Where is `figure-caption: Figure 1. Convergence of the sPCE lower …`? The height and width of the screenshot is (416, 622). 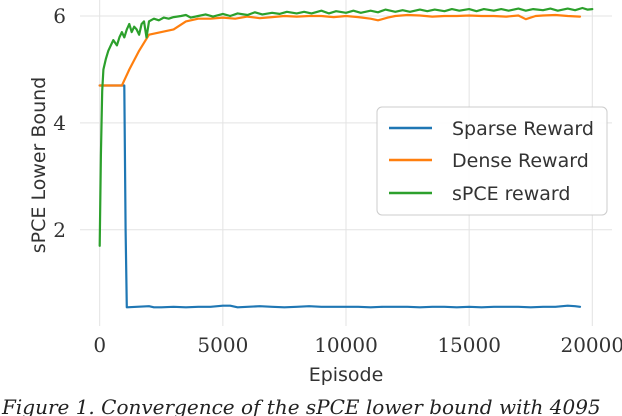 figure-caption: Figure 1. Convergence of the sPCE lower … is located at coordinates (301, 405).